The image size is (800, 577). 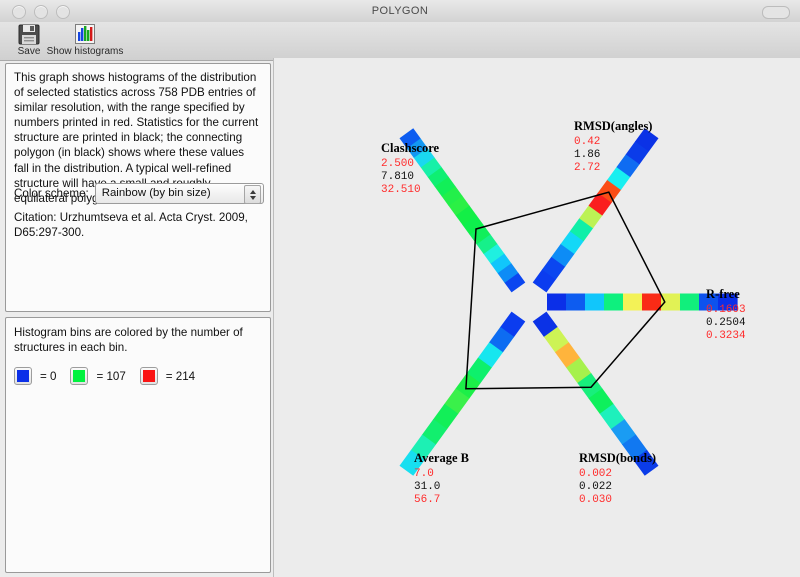 I want to click on ray-r_free, so click(x=642, y=302).